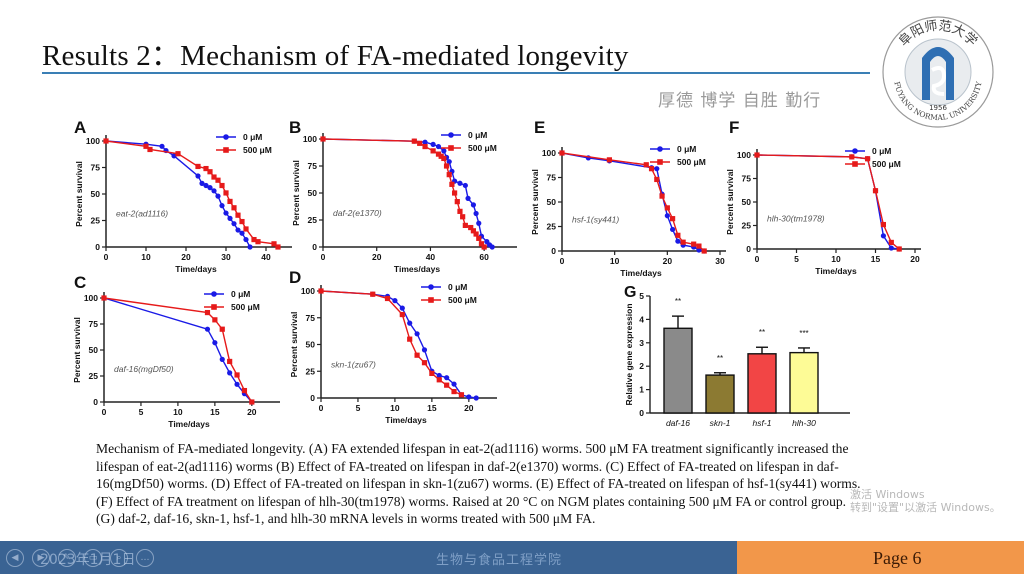 The height and width of the screenshot is (574, 1024). I want to click on x-category-label: hlh-30, so click(804, 423).